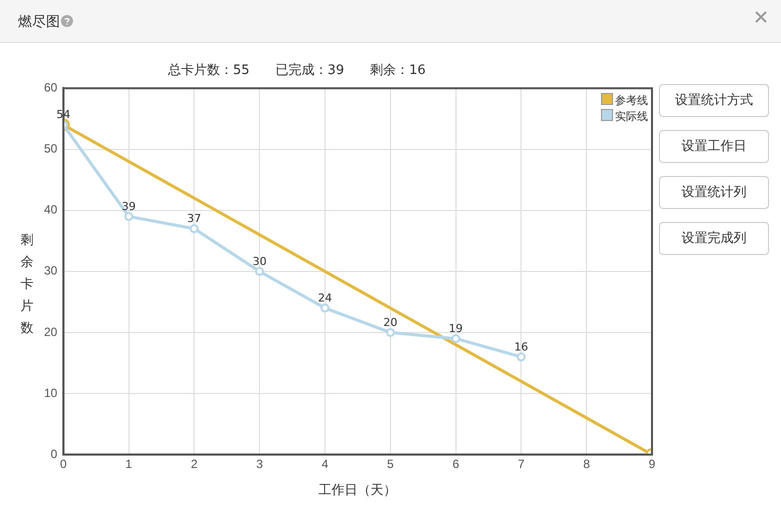 Image resolution: width=781 pixels, height=516 pixels. What do you see at coordinates (259, 261) in the screenshot?
I see `data-label: 30` at bounding box center [259, 261].